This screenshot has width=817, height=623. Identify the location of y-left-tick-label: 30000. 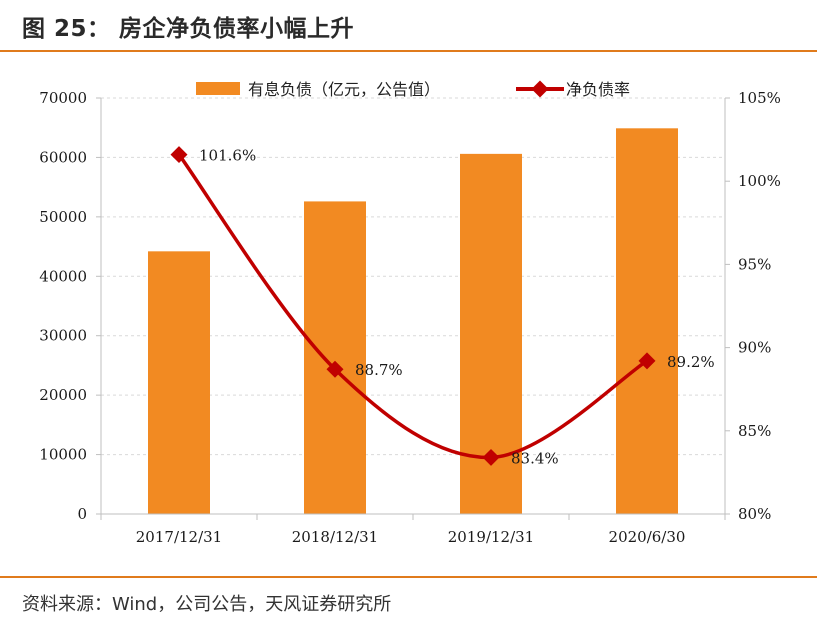
(63, 336).